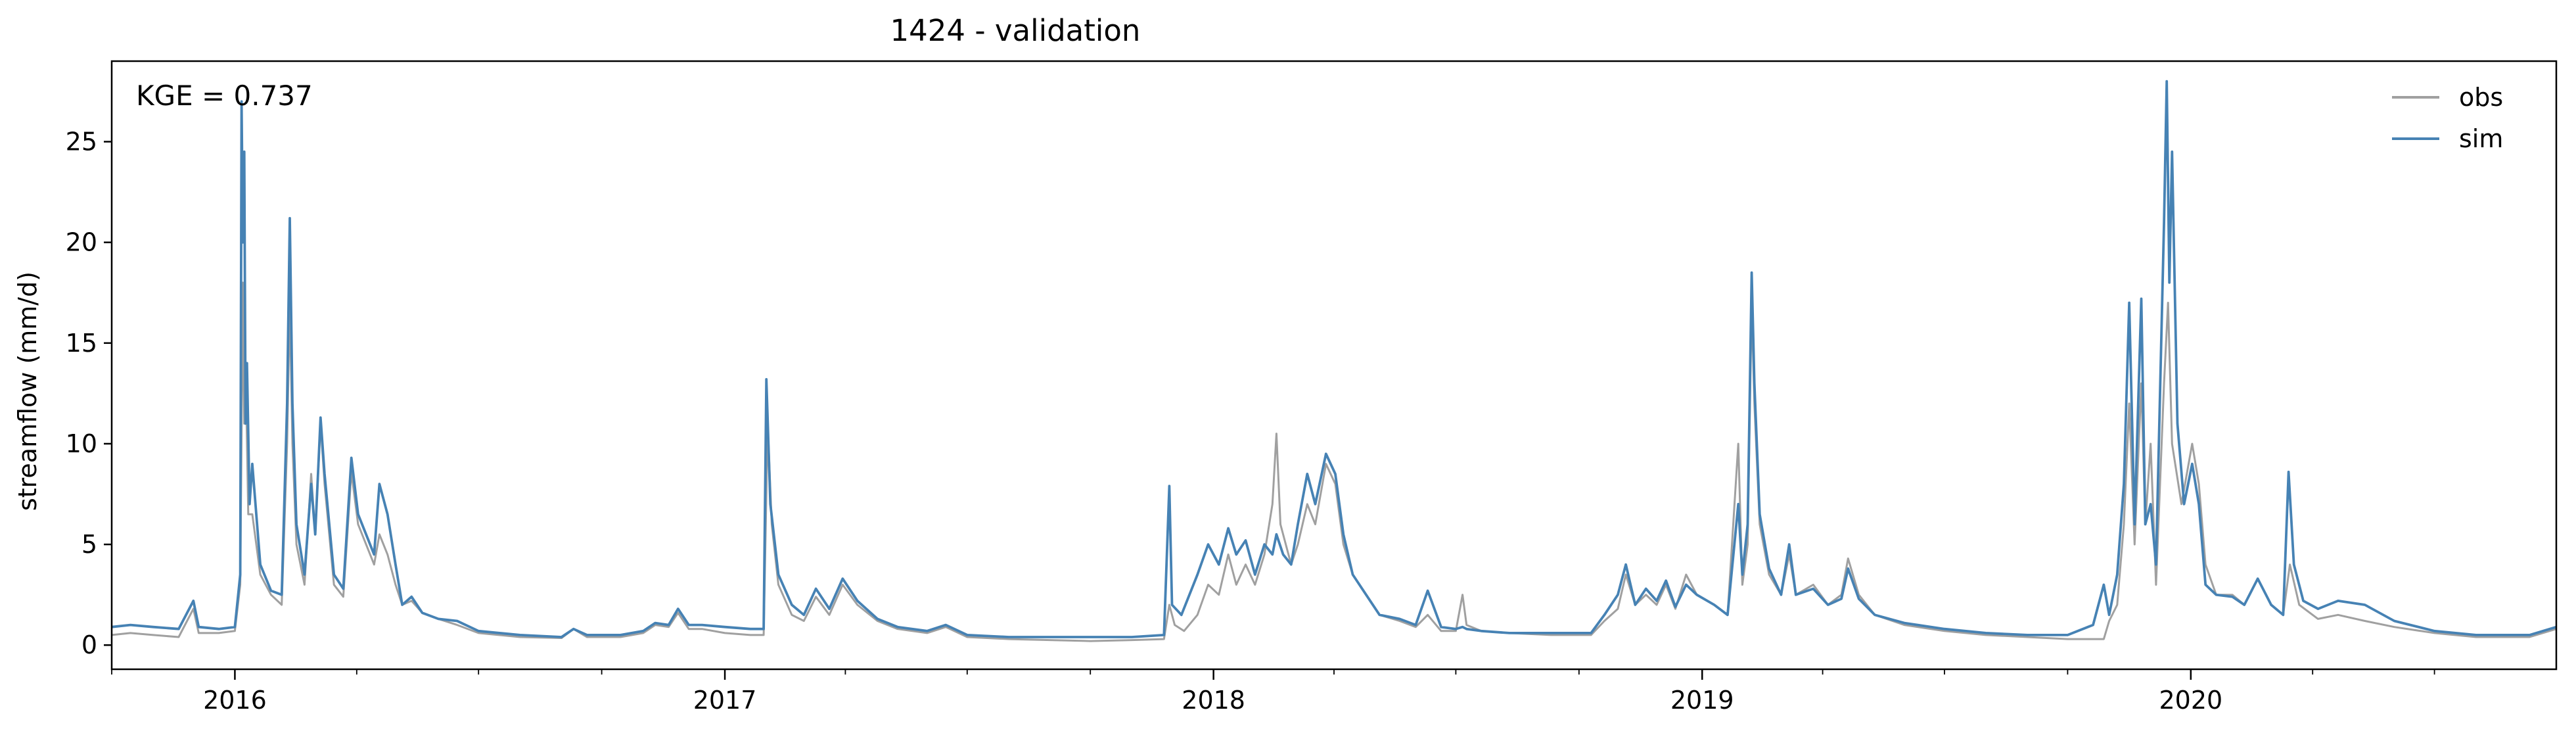 Image resolution: width=2576 pixels, height=735 pixels. What do you see at coordinates (225, 96) in the screenshot?
I see `kge-annotation: KGE = 0.737` at bounding box center [225, 96].